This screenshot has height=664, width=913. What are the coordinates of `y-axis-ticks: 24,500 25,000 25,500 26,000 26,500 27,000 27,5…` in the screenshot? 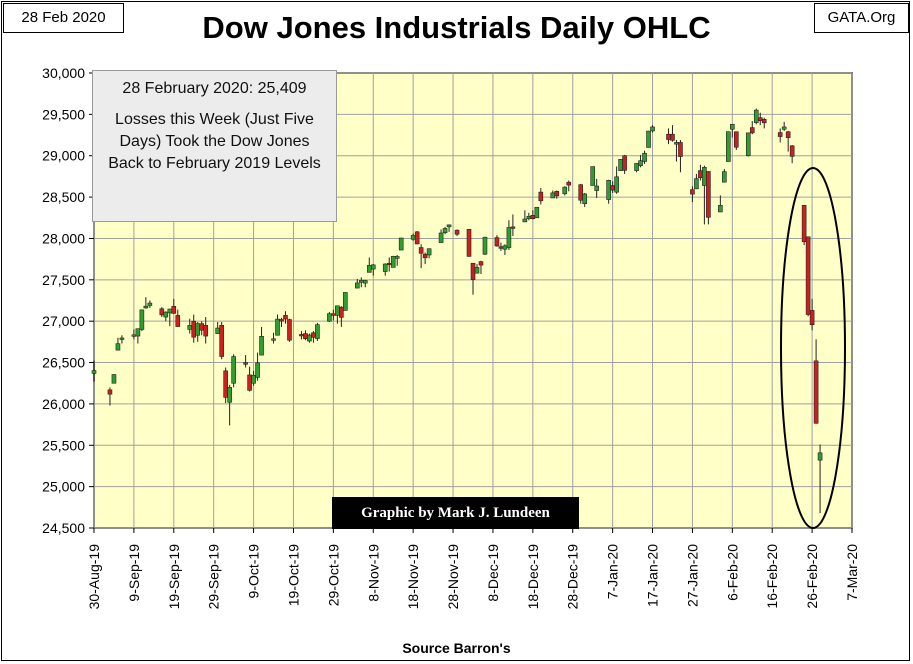 It's located at (68, 300).